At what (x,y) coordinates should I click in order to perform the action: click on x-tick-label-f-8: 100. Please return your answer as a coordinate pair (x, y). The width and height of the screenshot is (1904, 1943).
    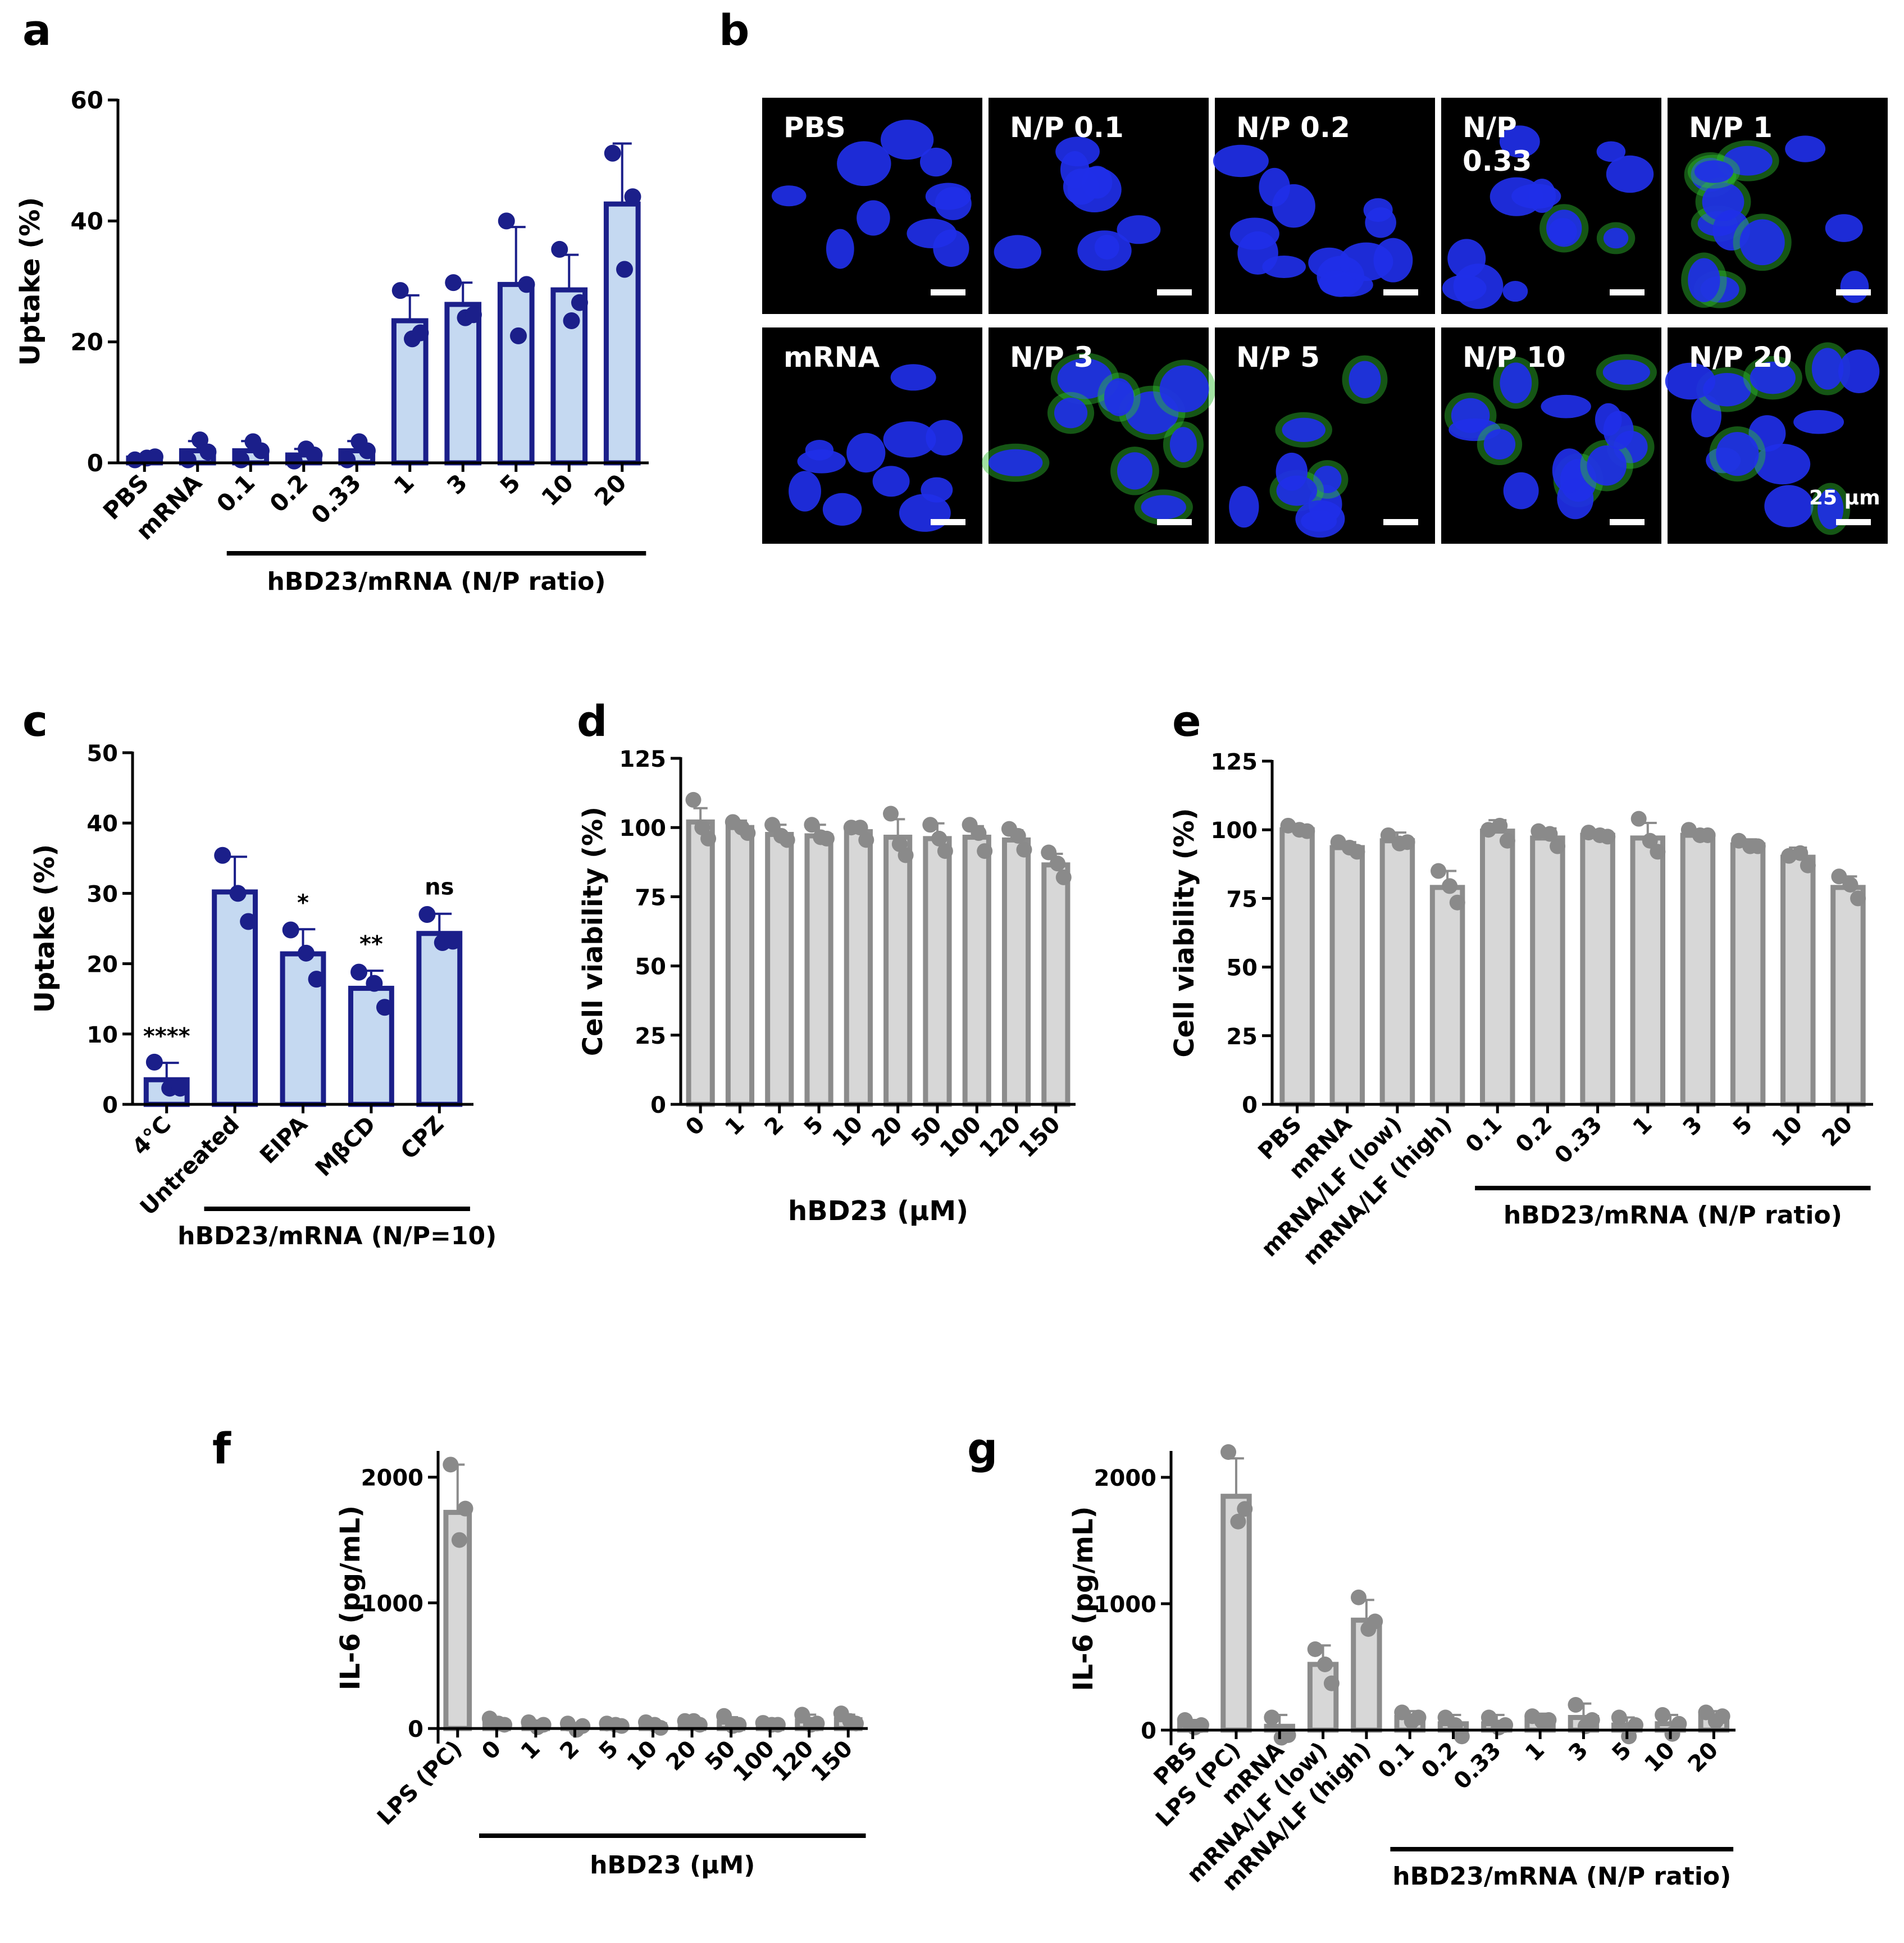
    Looking at the image, I should click on (754, 1761).